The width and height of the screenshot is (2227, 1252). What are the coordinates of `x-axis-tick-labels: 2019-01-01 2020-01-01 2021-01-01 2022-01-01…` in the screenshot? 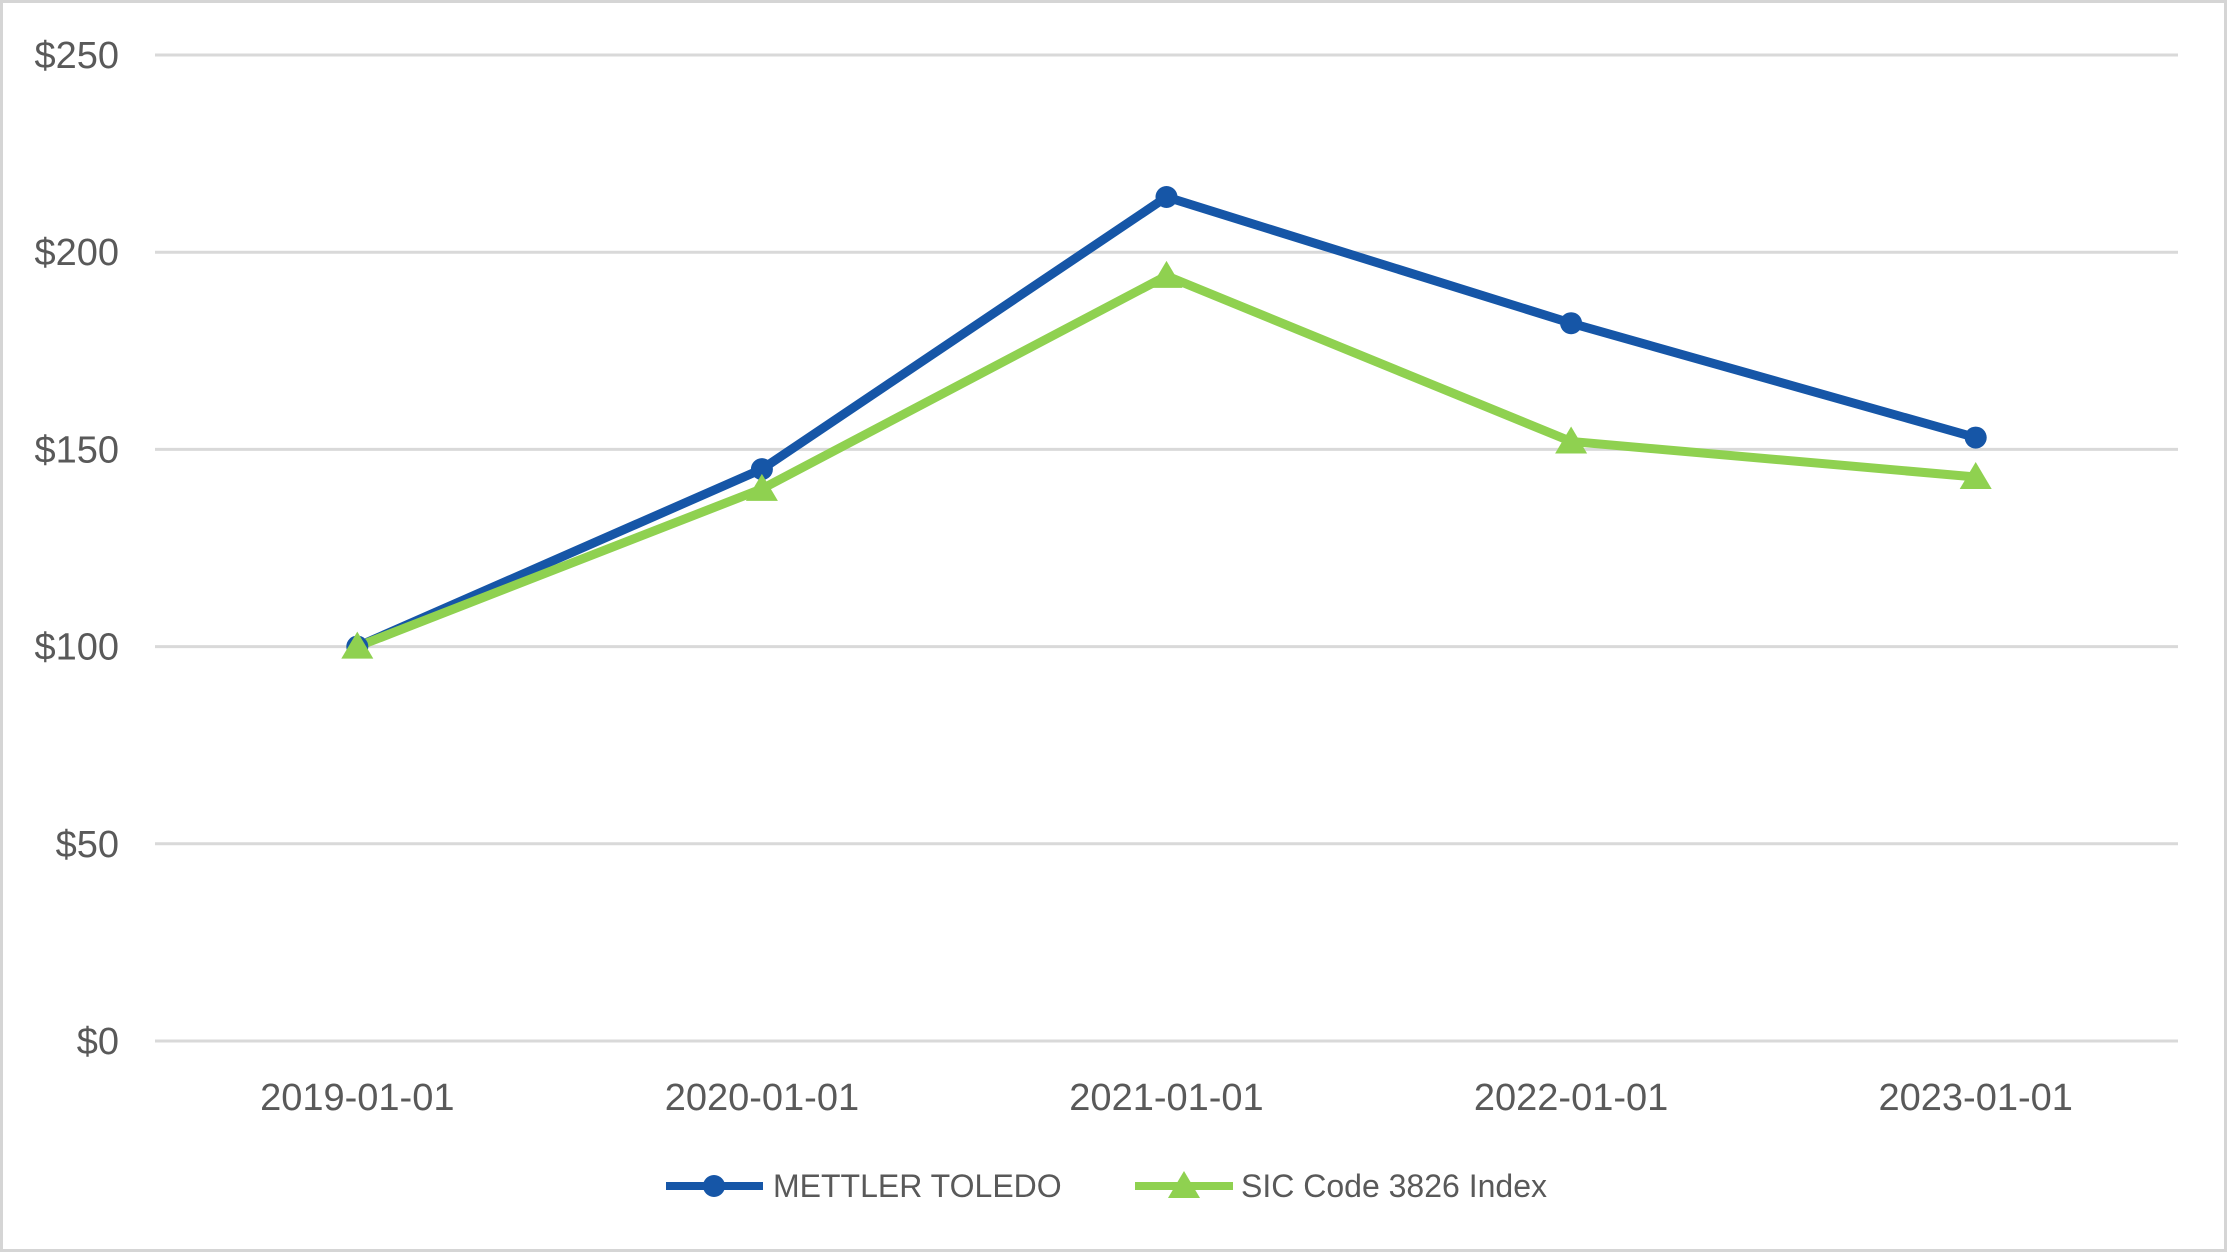 It's located at (1166, 1098).